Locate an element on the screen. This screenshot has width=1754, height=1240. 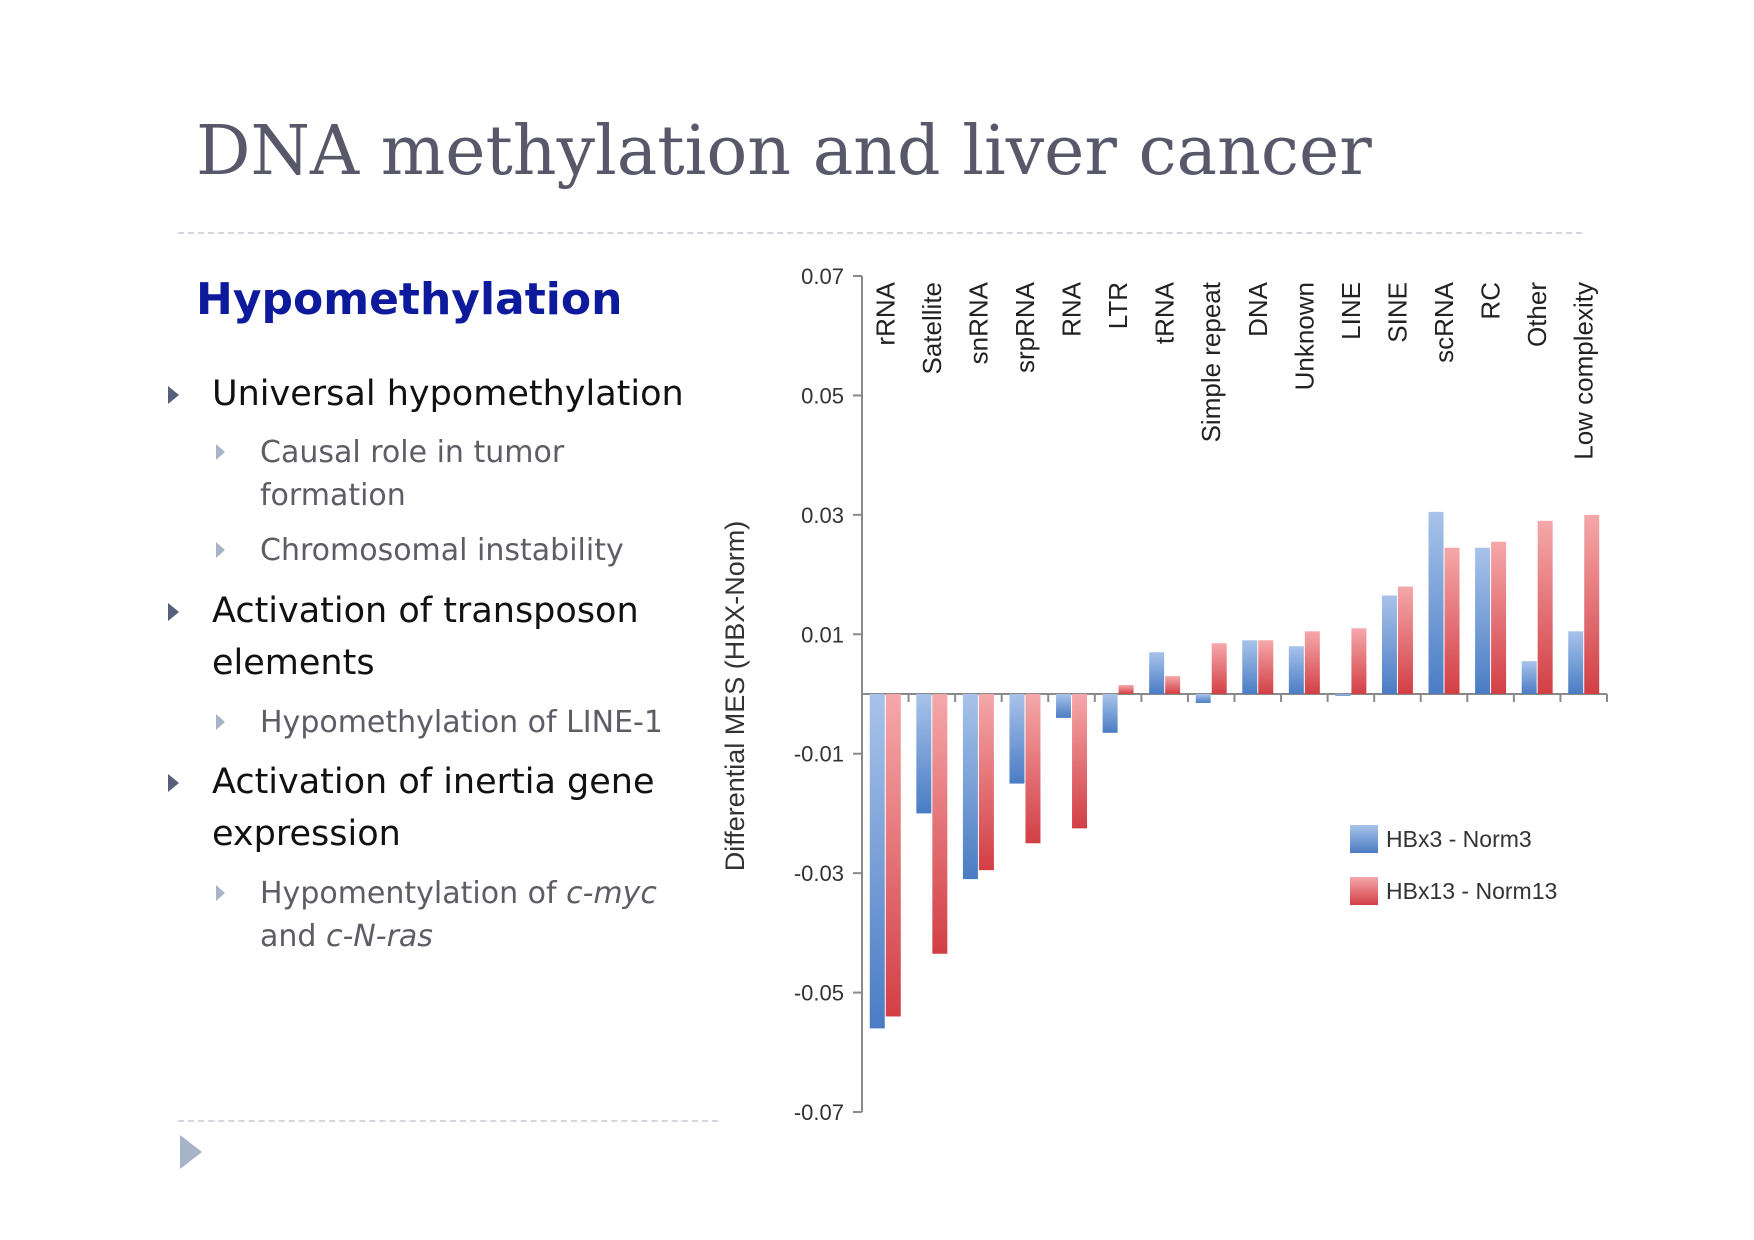
x-category-label: LINE is located at coordinates (1351, 311).